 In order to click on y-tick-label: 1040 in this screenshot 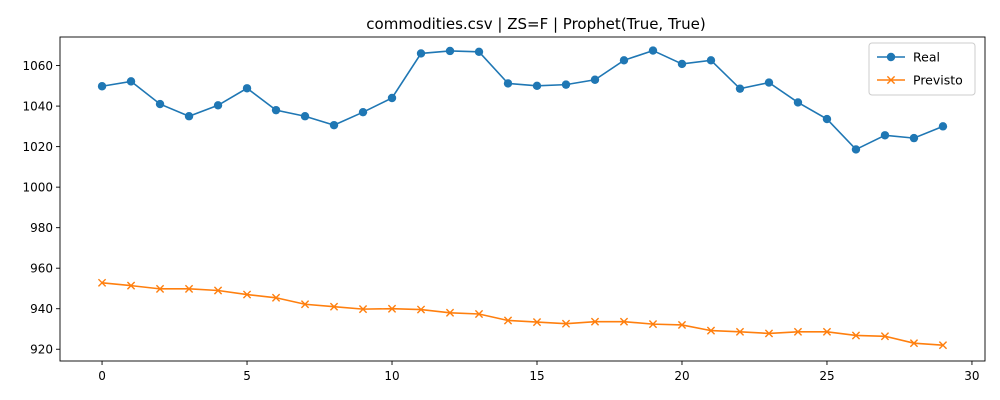, I will do `click(37, 106)`.